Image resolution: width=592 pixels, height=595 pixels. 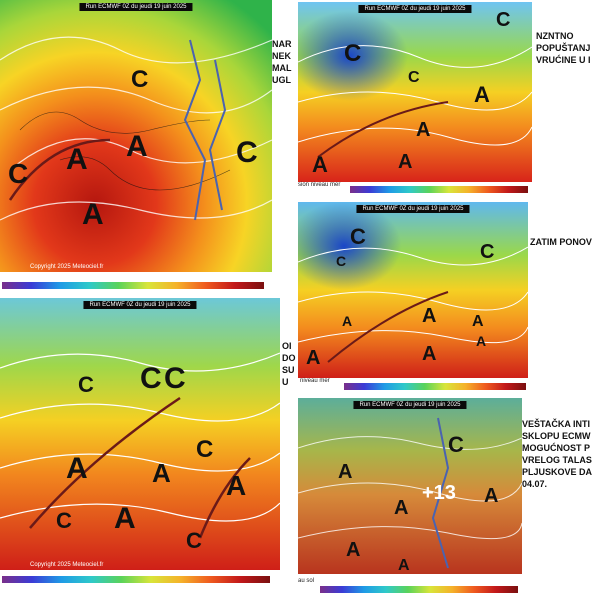 I want to click on map-panel-3-field, so click(x=413, y=290).